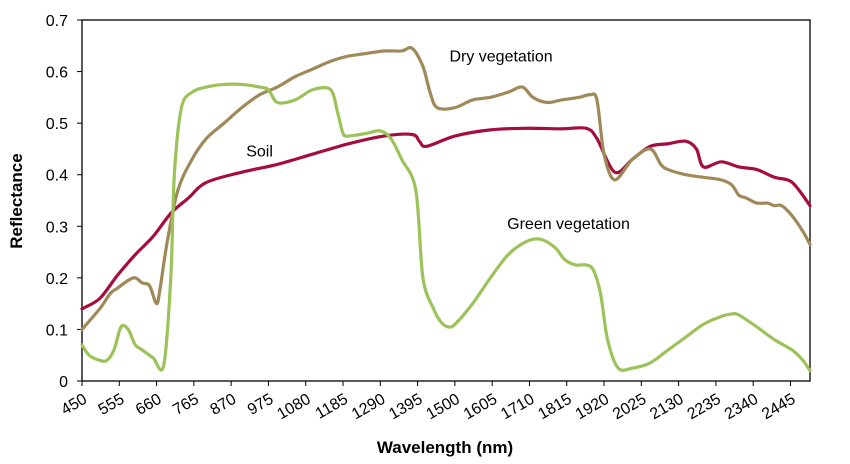 The image size is (850, 464). Describe the element at coordinates (778, 407) in the screenshot. I see `x-tick-label: 2445` at that location.